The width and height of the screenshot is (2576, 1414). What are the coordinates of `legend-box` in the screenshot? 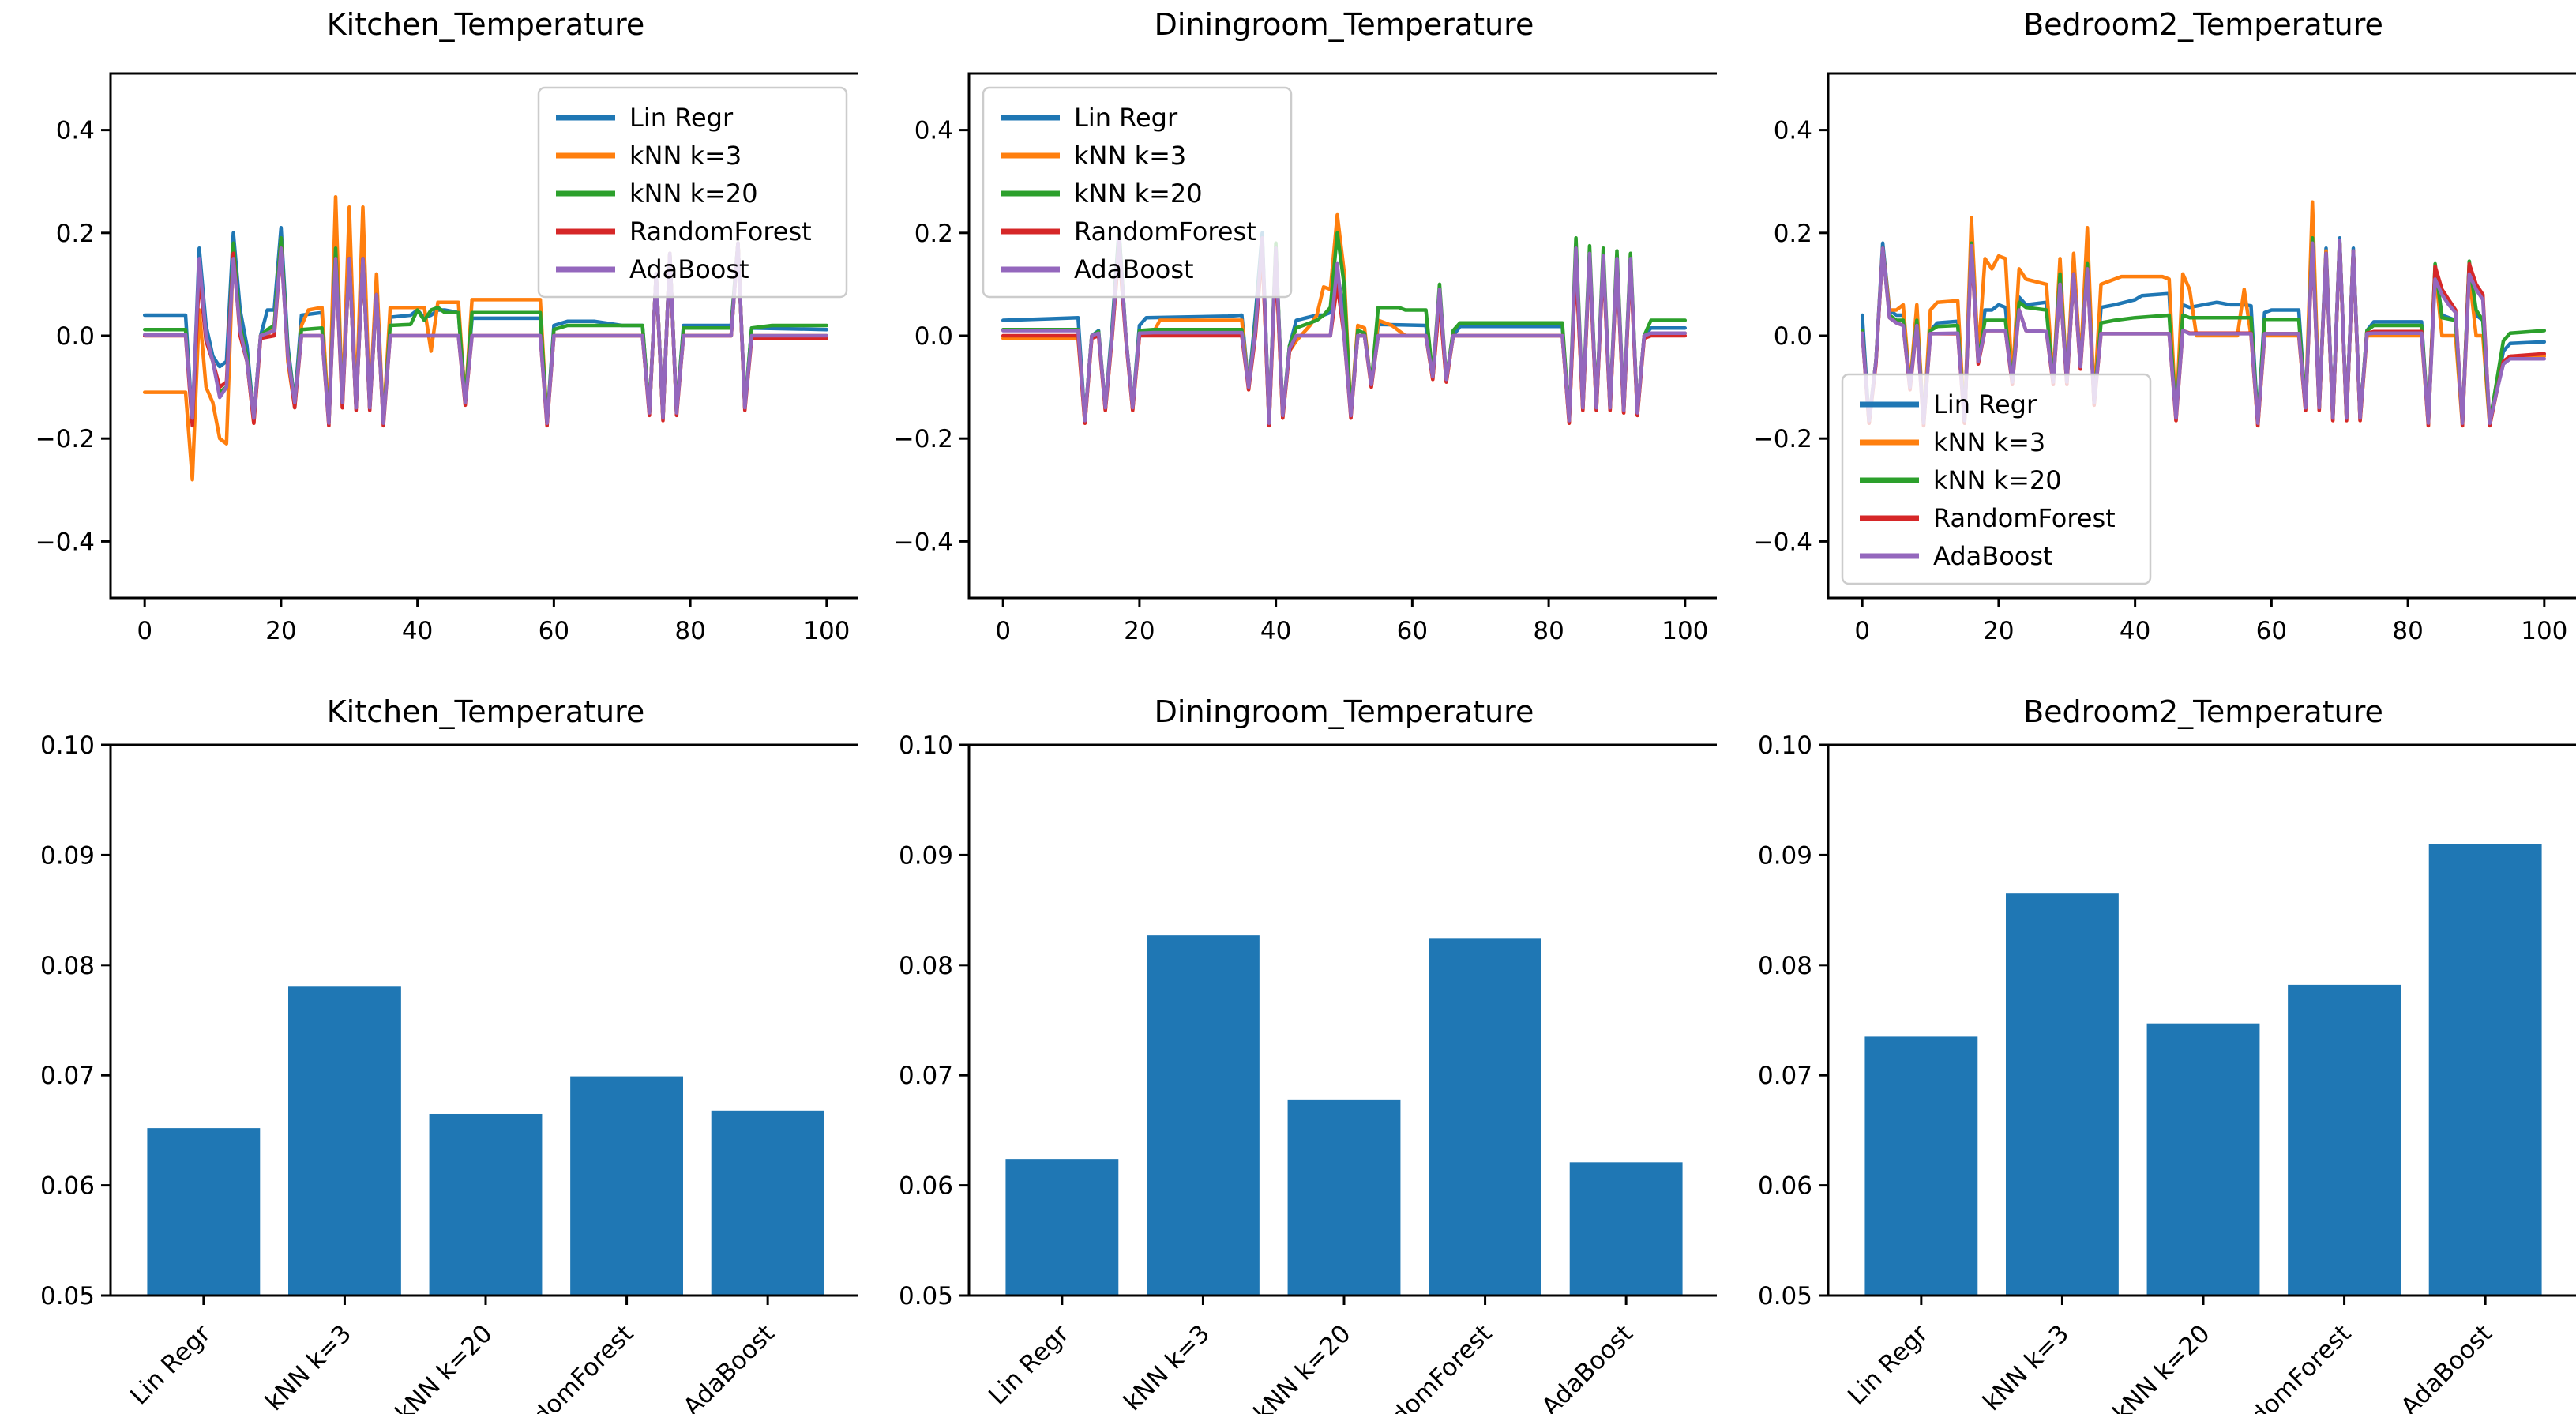 It's located at (692, 192).